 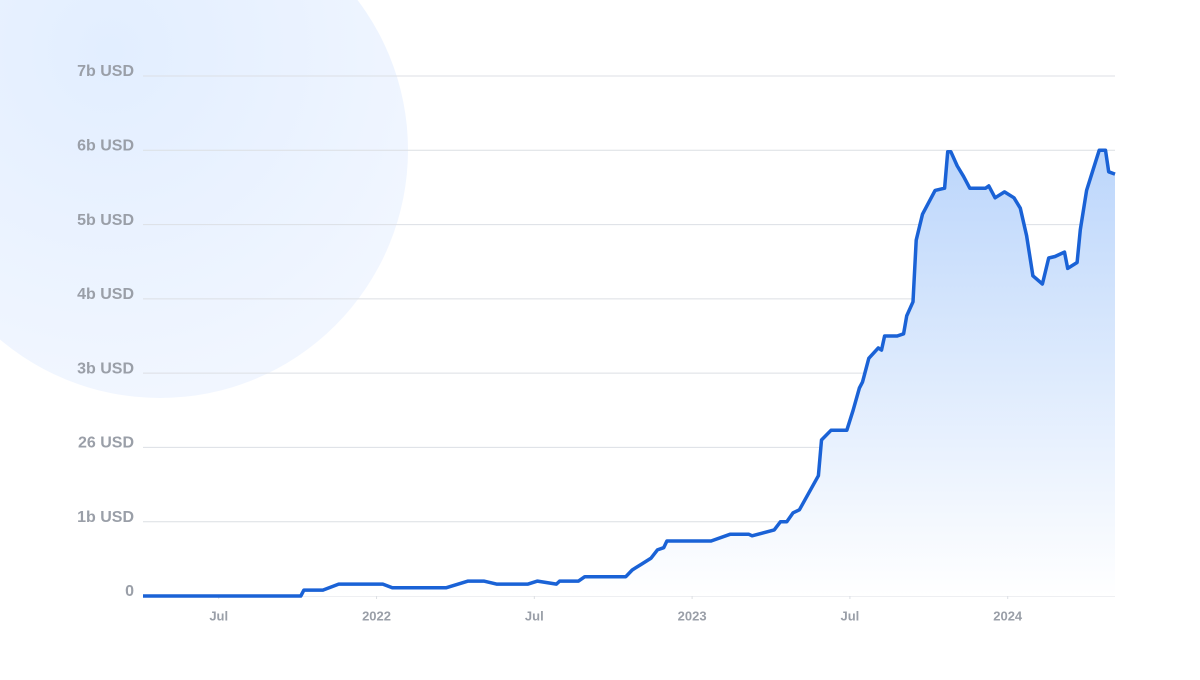 I want to click on x-tick-label: 2024, so click(x=1008, y=615).